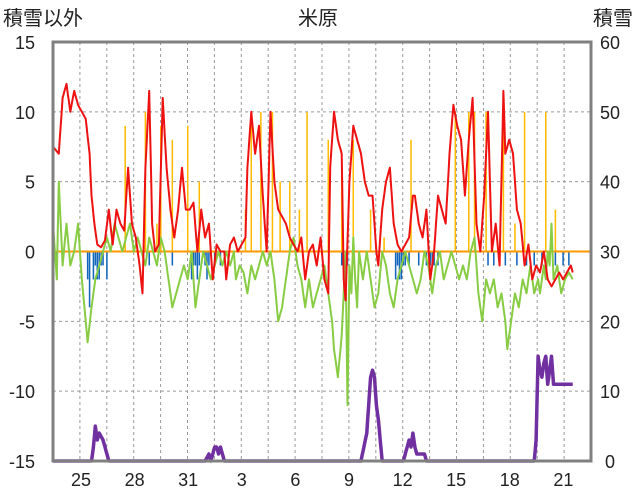 Image resolution: width=636 pixels, height=501 pixels. Describe the element at coordinates (135, 480) in the screenshot. I see `x-tick-label: 28` at that location.